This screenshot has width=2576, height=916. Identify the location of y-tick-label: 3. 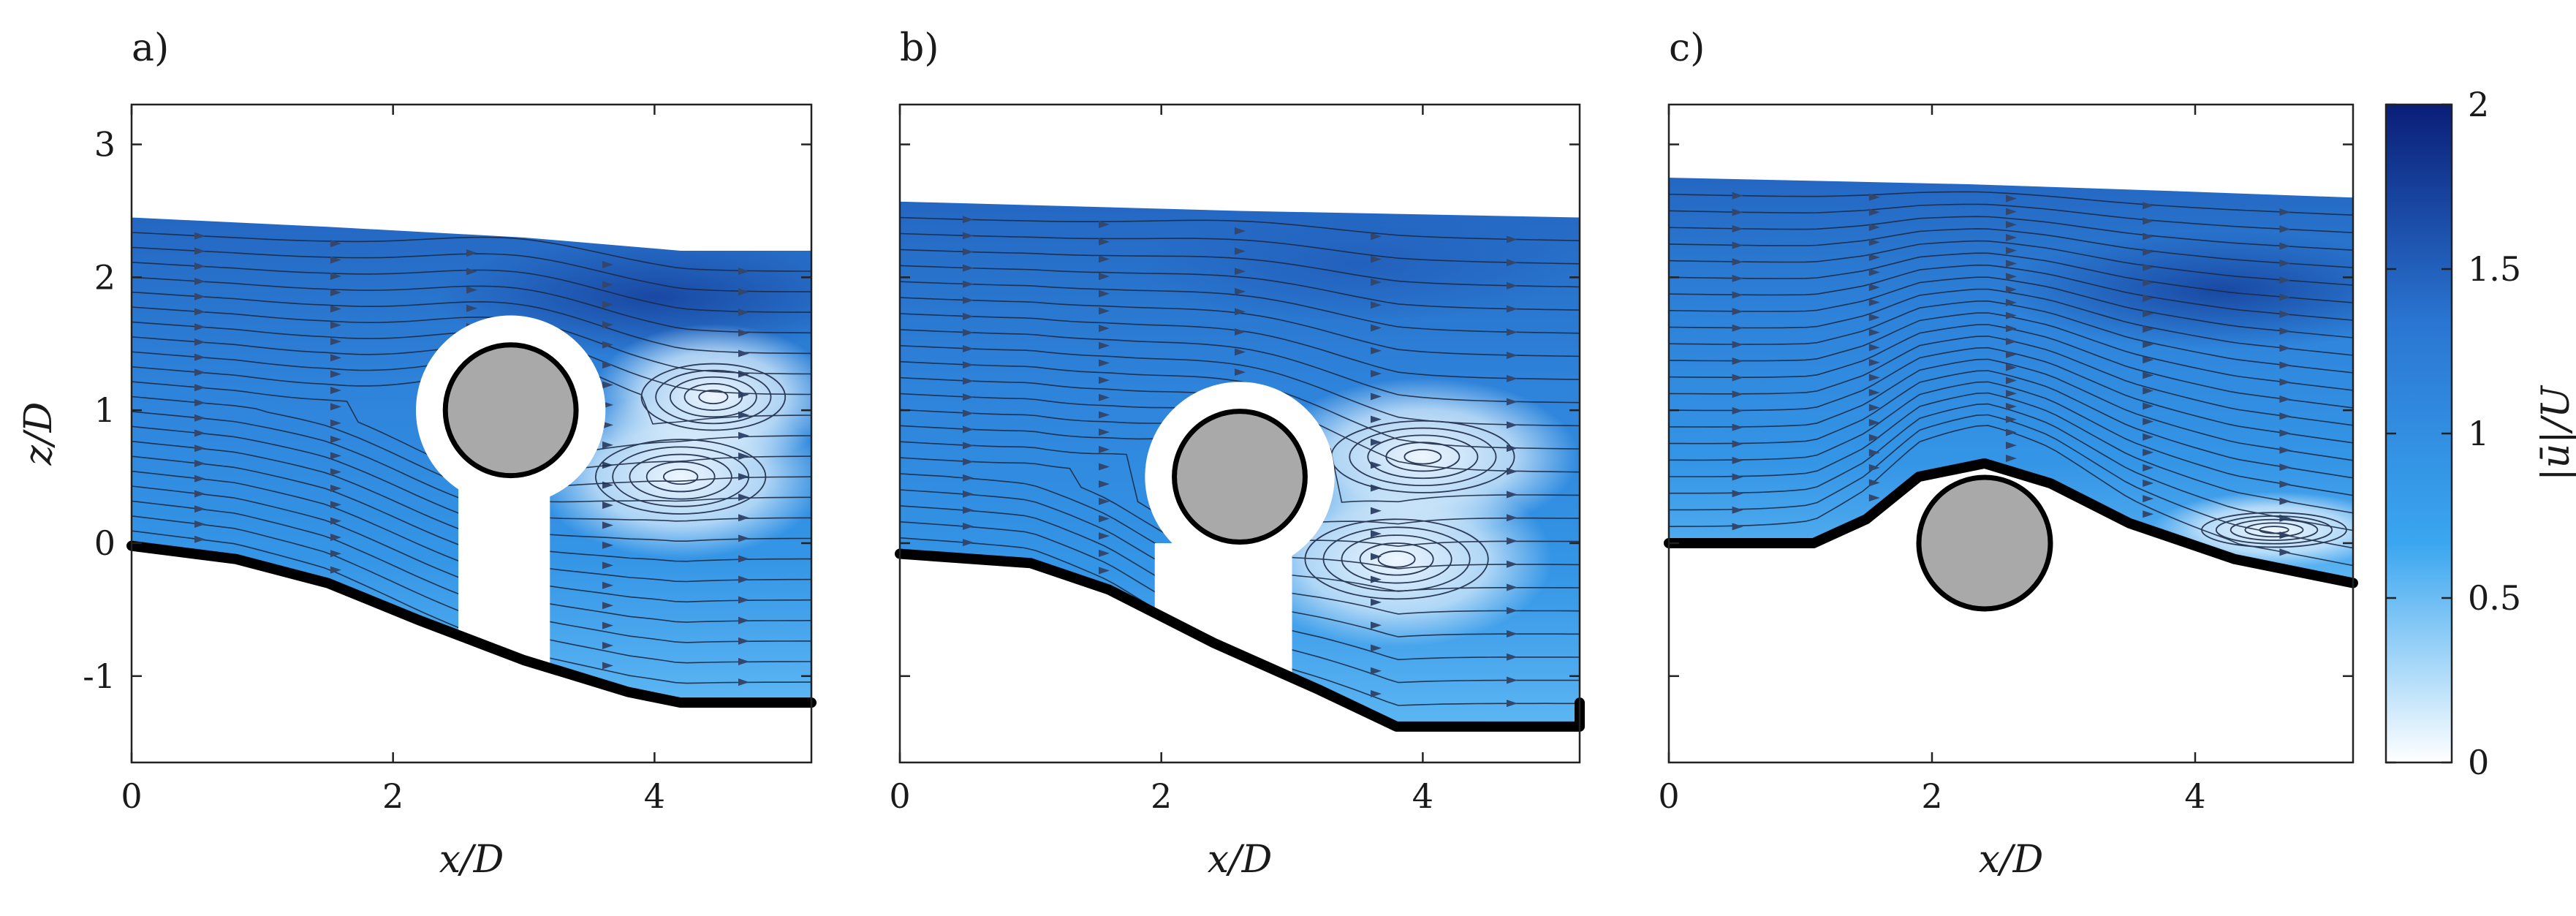
(104, 144).